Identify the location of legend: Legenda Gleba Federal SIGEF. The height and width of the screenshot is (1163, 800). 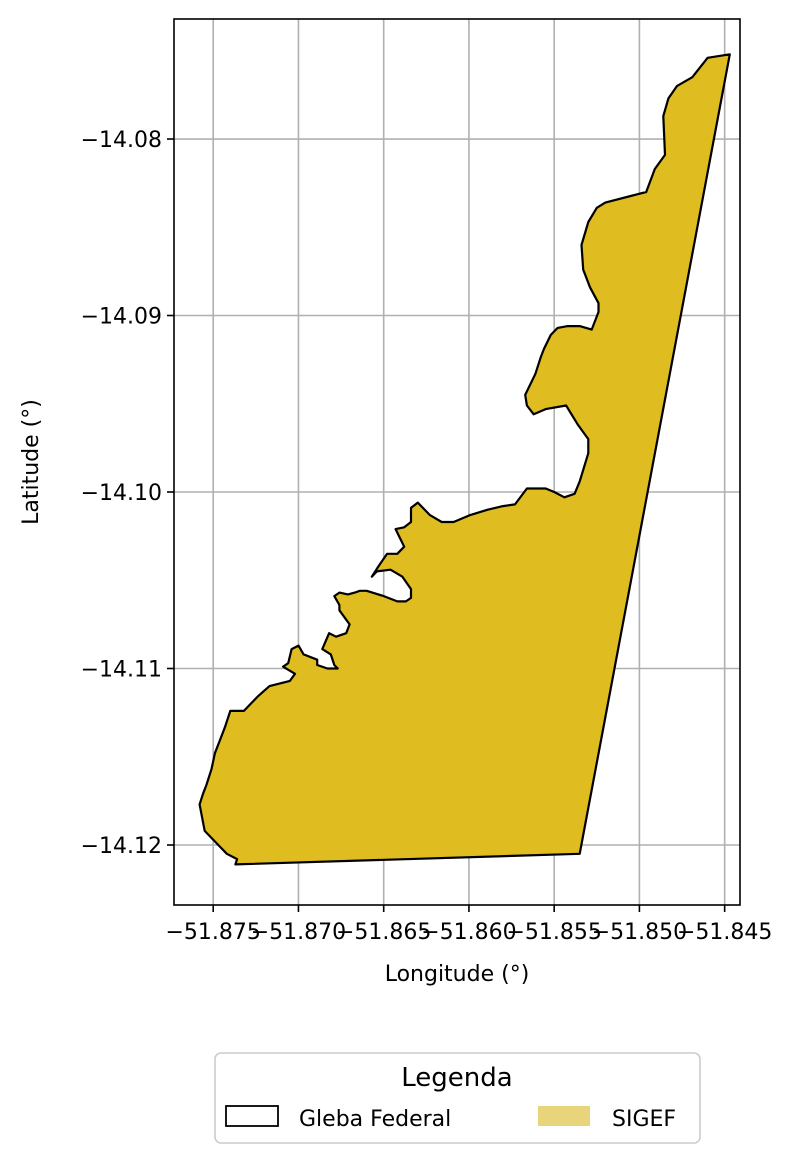
(457, 1098).